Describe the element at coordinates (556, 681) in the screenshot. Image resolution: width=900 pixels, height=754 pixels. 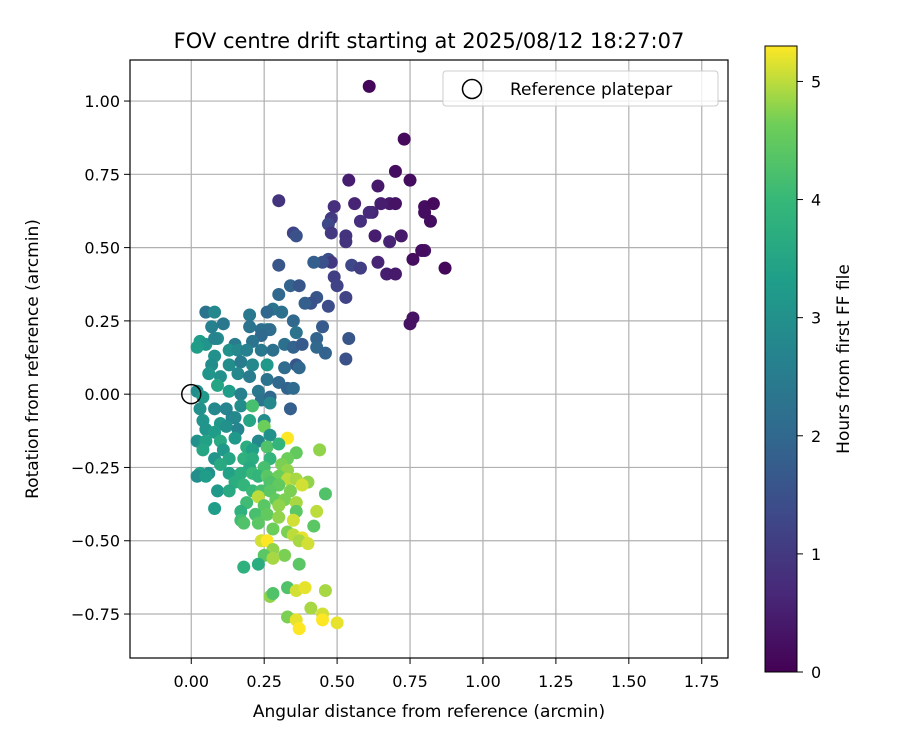
I see `x-tick-label: 1.25` at that location.